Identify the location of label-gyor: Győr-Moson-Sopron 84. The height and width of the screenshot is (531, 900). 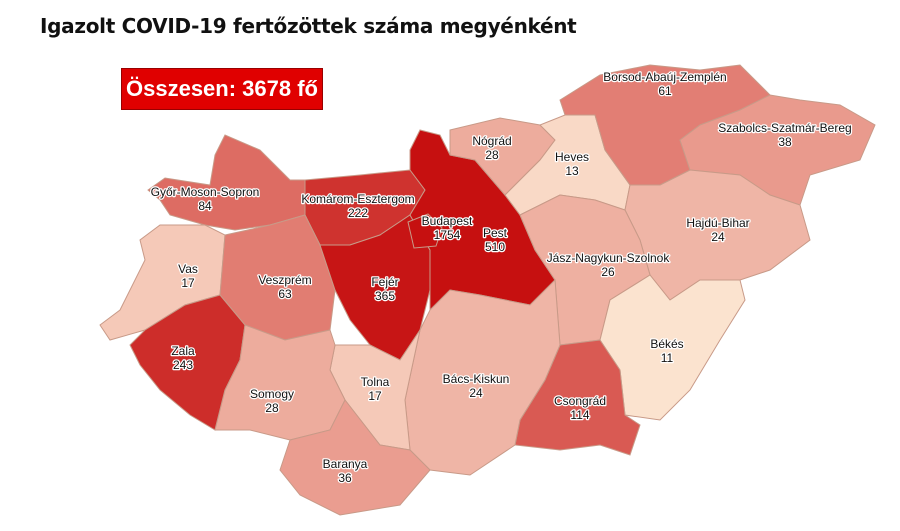
(205, 199).